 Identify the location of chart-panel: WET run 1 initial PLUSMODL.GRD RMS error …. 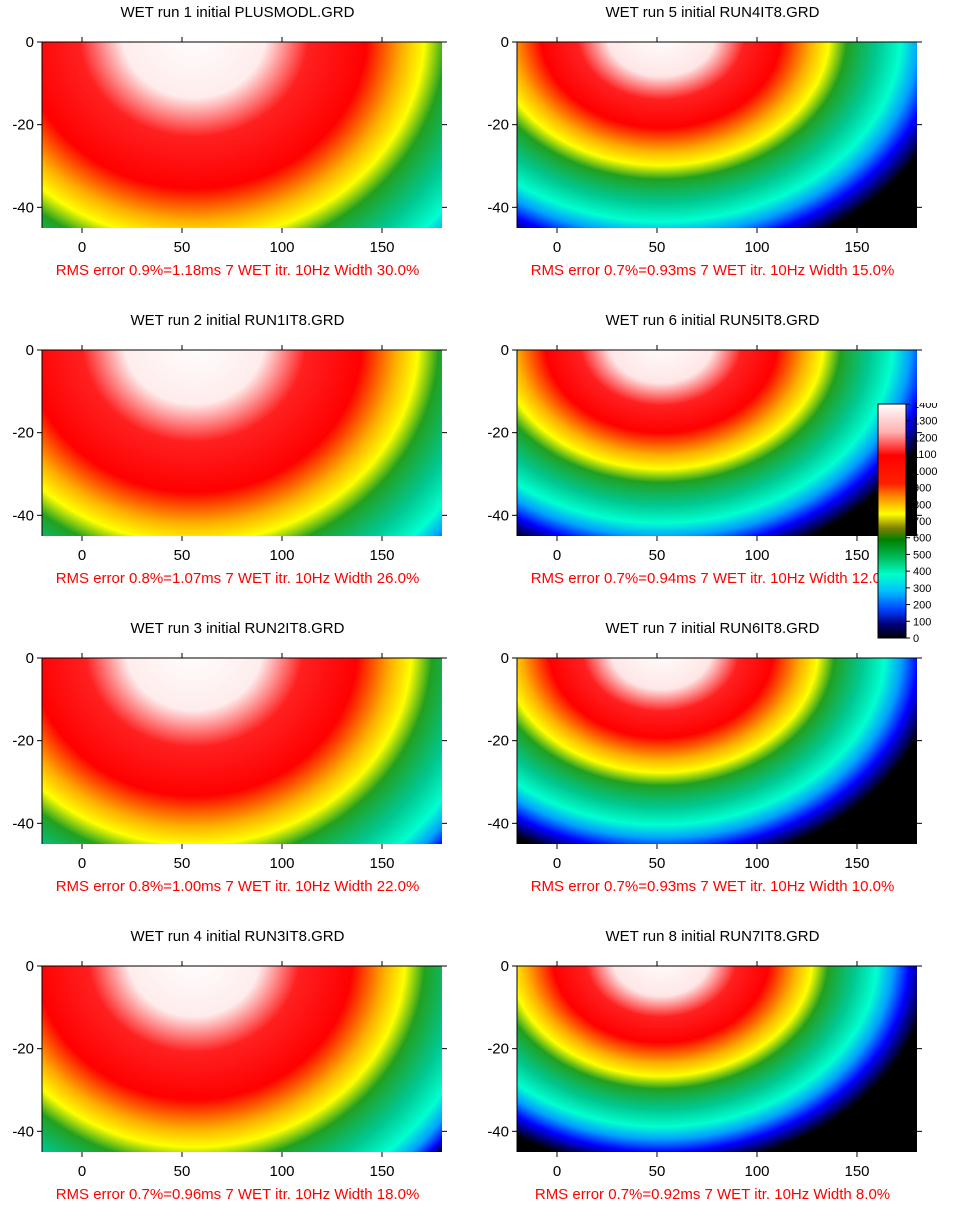
(237, 150).